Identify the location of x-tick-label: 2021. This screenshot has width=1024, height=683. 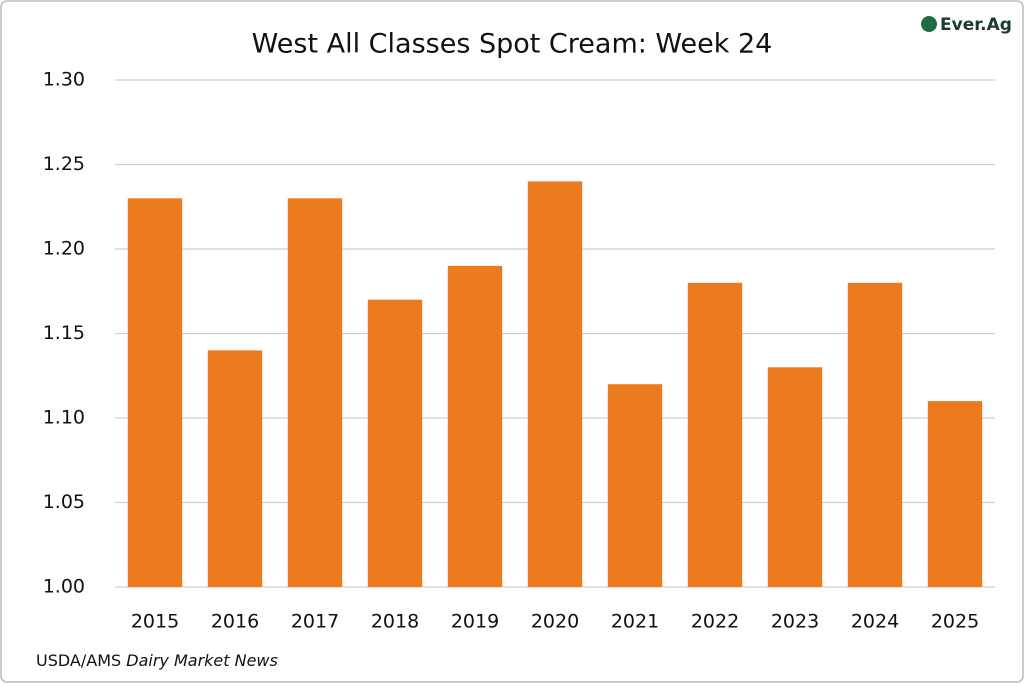
(635, 622).